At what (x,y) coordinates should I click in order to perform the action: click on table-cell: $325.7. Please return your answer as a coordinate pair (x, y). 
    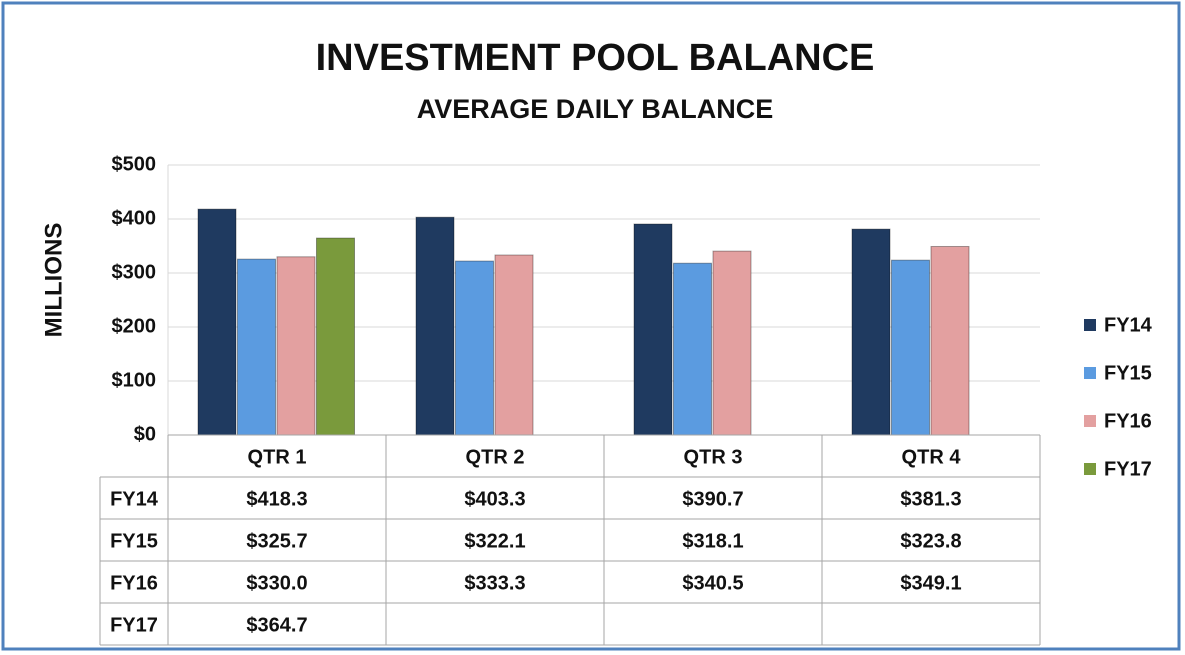
    Looking at the image, I should click on (276, 541).